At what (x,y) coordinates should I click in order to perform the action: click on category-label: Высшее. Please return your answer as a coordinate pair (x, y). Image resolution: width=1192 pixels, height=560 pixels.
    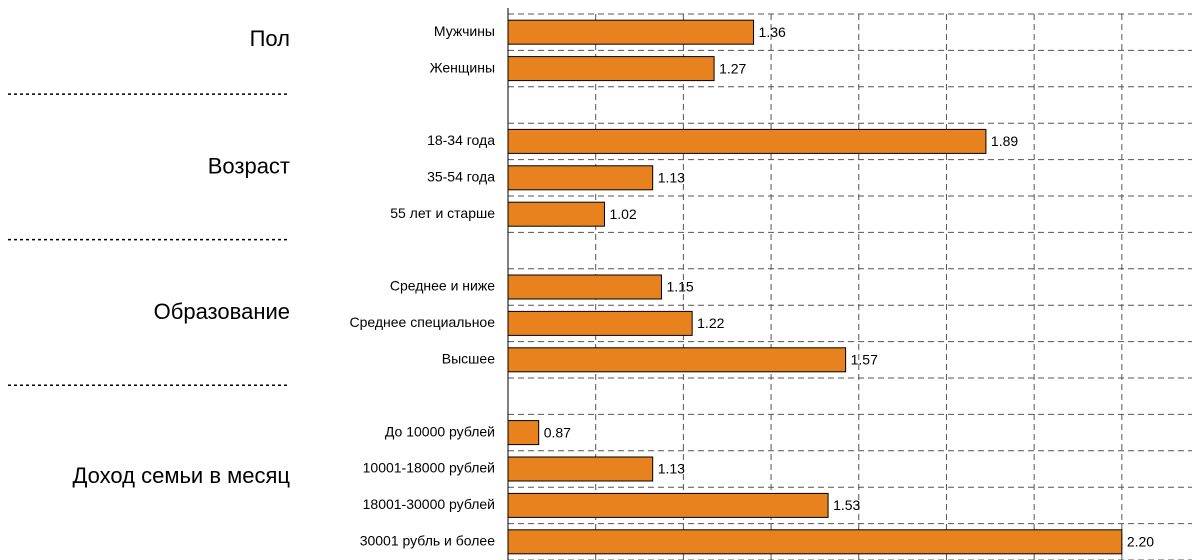
    Looking at the image, I should click on (468, 359).